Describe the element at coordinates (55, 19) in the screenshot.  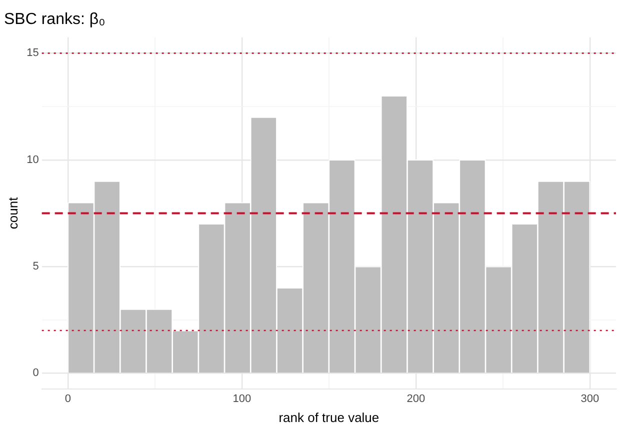
I see `chart-title: SBC ranks: β₀` at that location.